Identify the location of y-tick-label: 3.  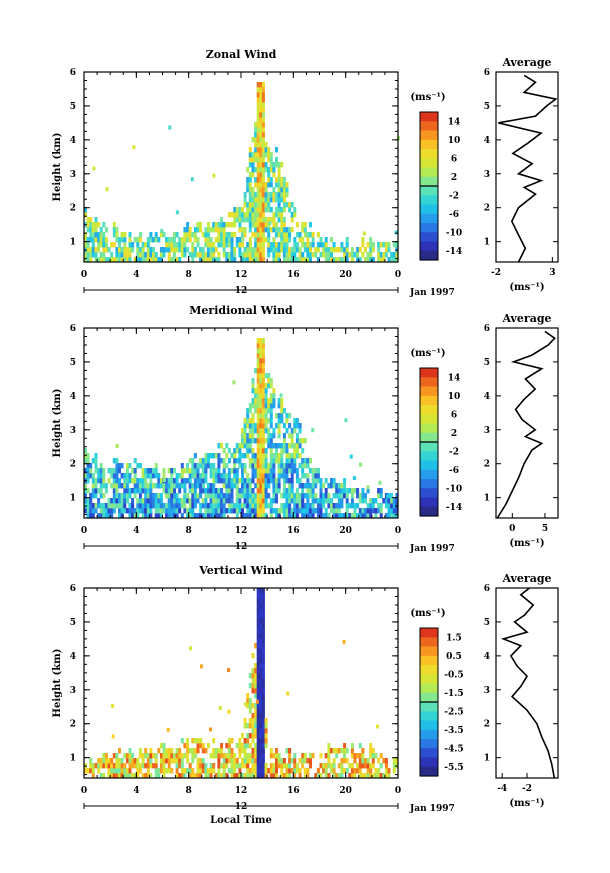
(73, 175).